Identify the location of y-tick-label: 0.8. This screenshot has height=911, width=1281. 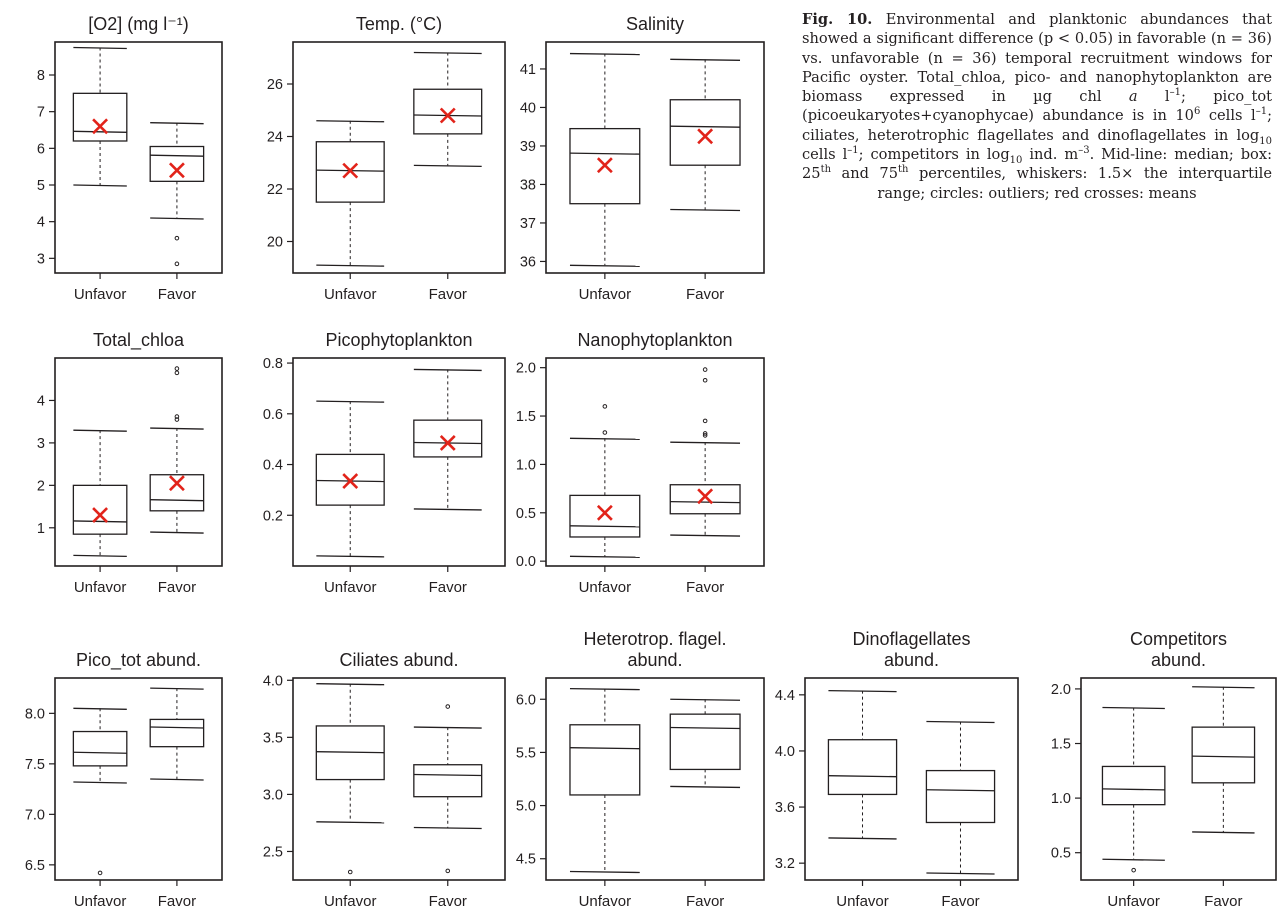
(273, 364).